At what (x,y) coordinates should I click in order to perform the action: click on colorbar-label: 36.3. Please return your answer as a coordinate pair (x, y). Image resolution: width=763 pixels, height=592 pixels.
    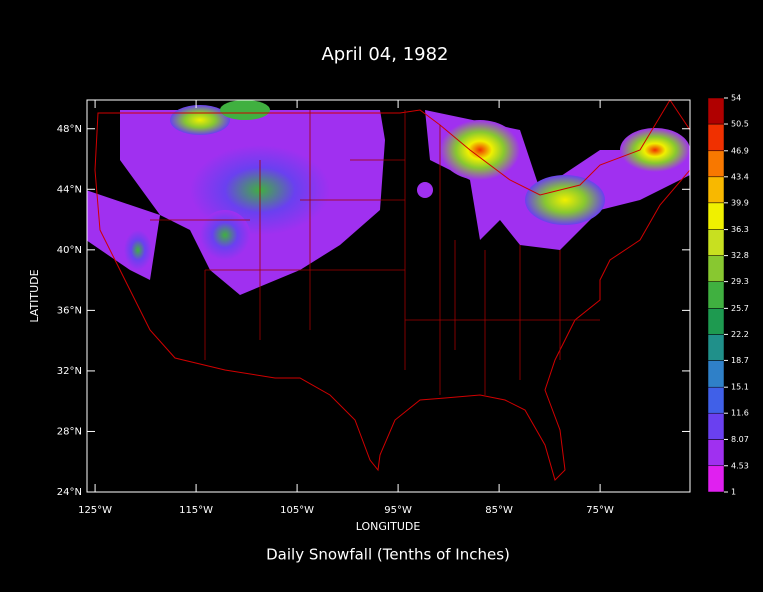
    Looking at the image, I should click on (740, 229).